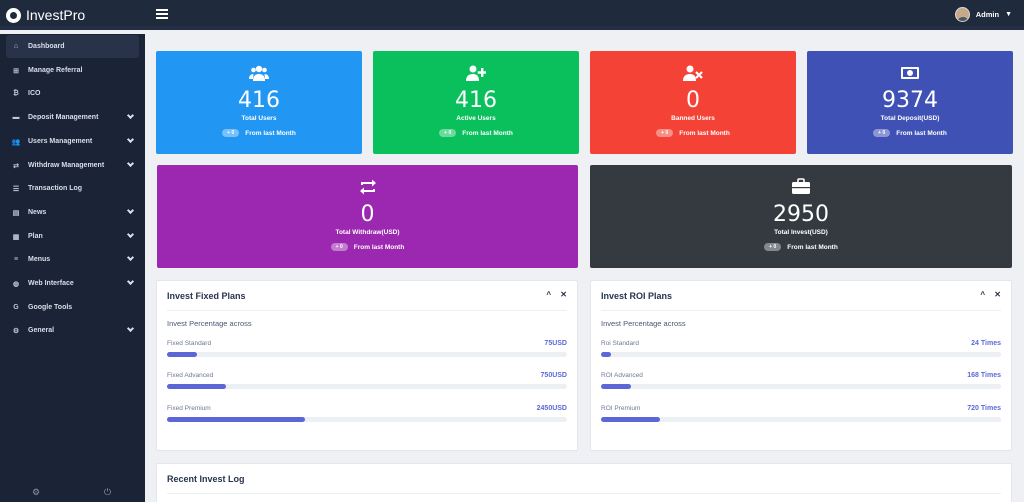 The width and height of the screenshot is (1024, 502). I want to click on sidebar-item-label: Withdraw Management, so click(66, 165).